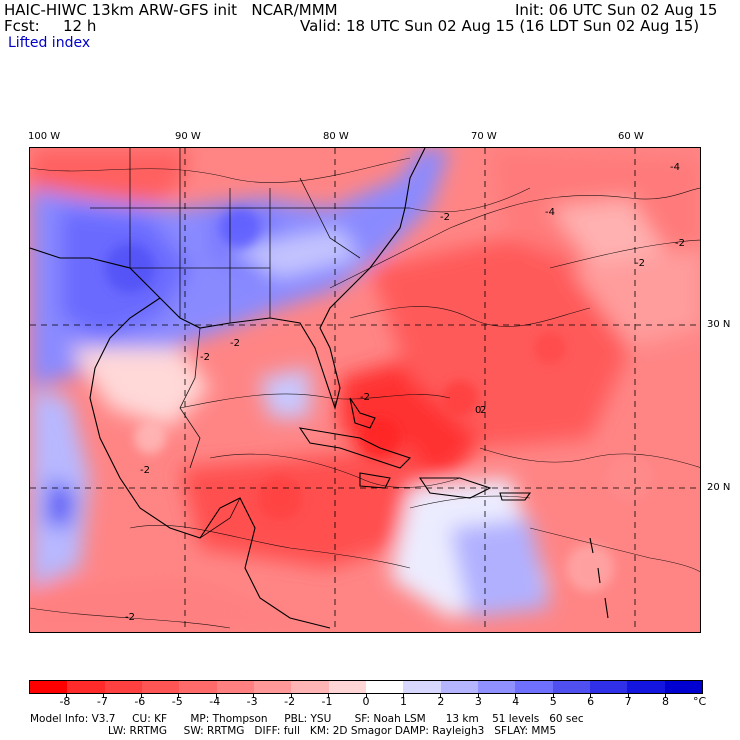 This screenshot has width=740, height=740. I want to click on color-scale-tick-label: -3, so click(252, 701).